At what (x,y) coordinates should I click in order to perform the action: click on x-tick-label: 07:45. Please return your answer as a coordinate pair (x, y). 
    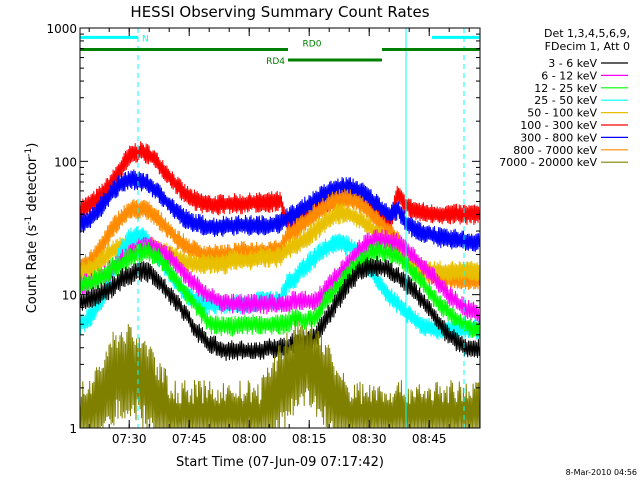
    Looking at the image, I should click on (189, 439).